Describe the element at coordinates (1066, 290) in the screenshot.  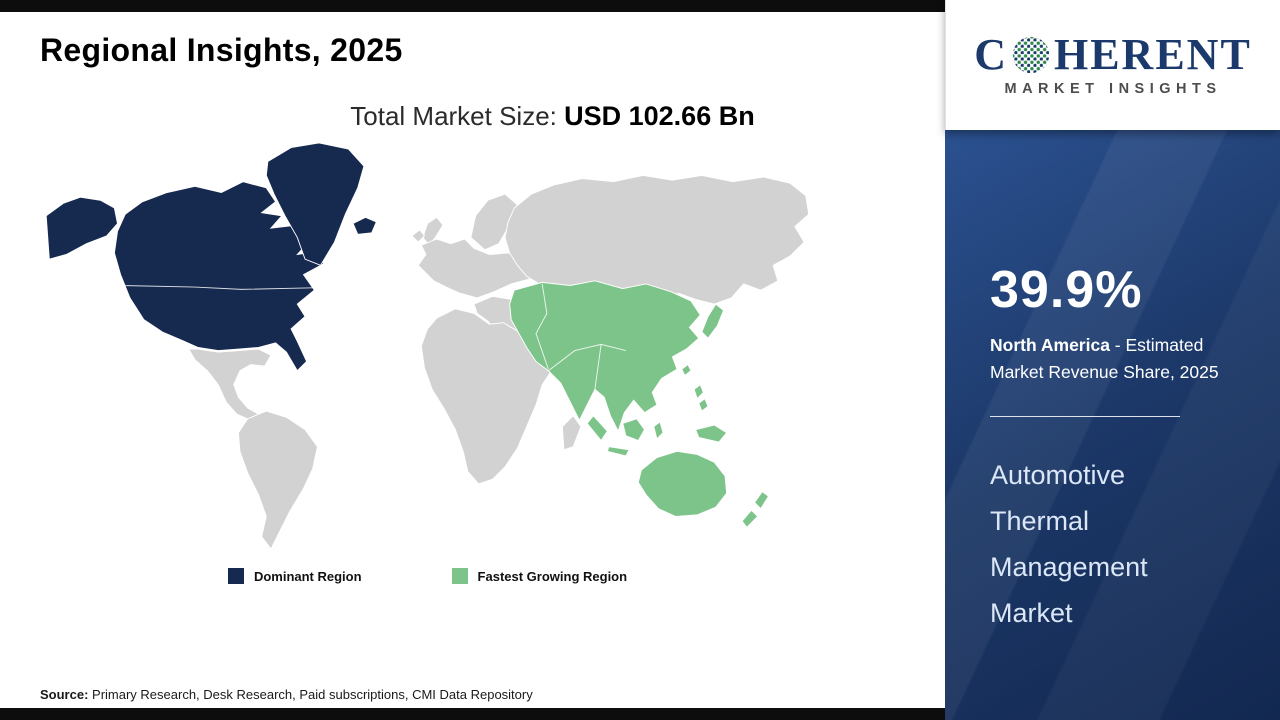
I see `market-share-value: 39.9%` at that location.